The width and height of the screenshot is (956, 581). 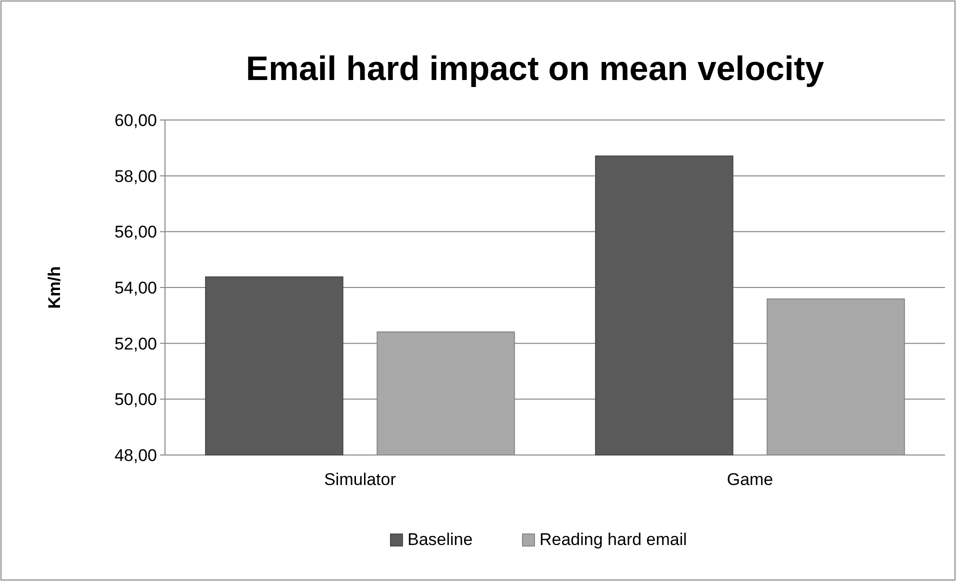 I want to click on y-tick-label: 50,00, so click(x=135, y=400).